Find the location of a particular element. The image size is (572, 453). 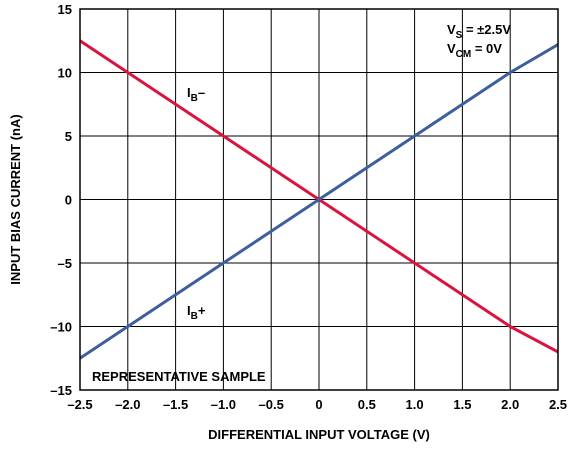

x-tick-label: 0 is located at coordinates (318, 404).